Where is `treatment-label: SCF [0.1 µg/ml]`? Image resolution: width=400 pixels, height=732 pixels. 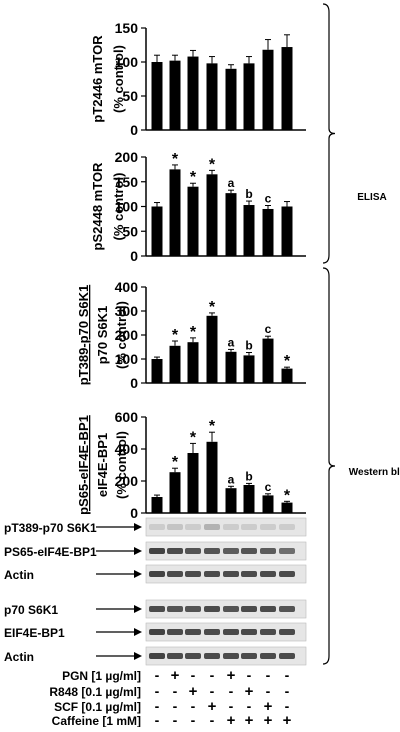 treatment-label: SCF [0.1 µg/ml] is located at coordinates (97, 707).